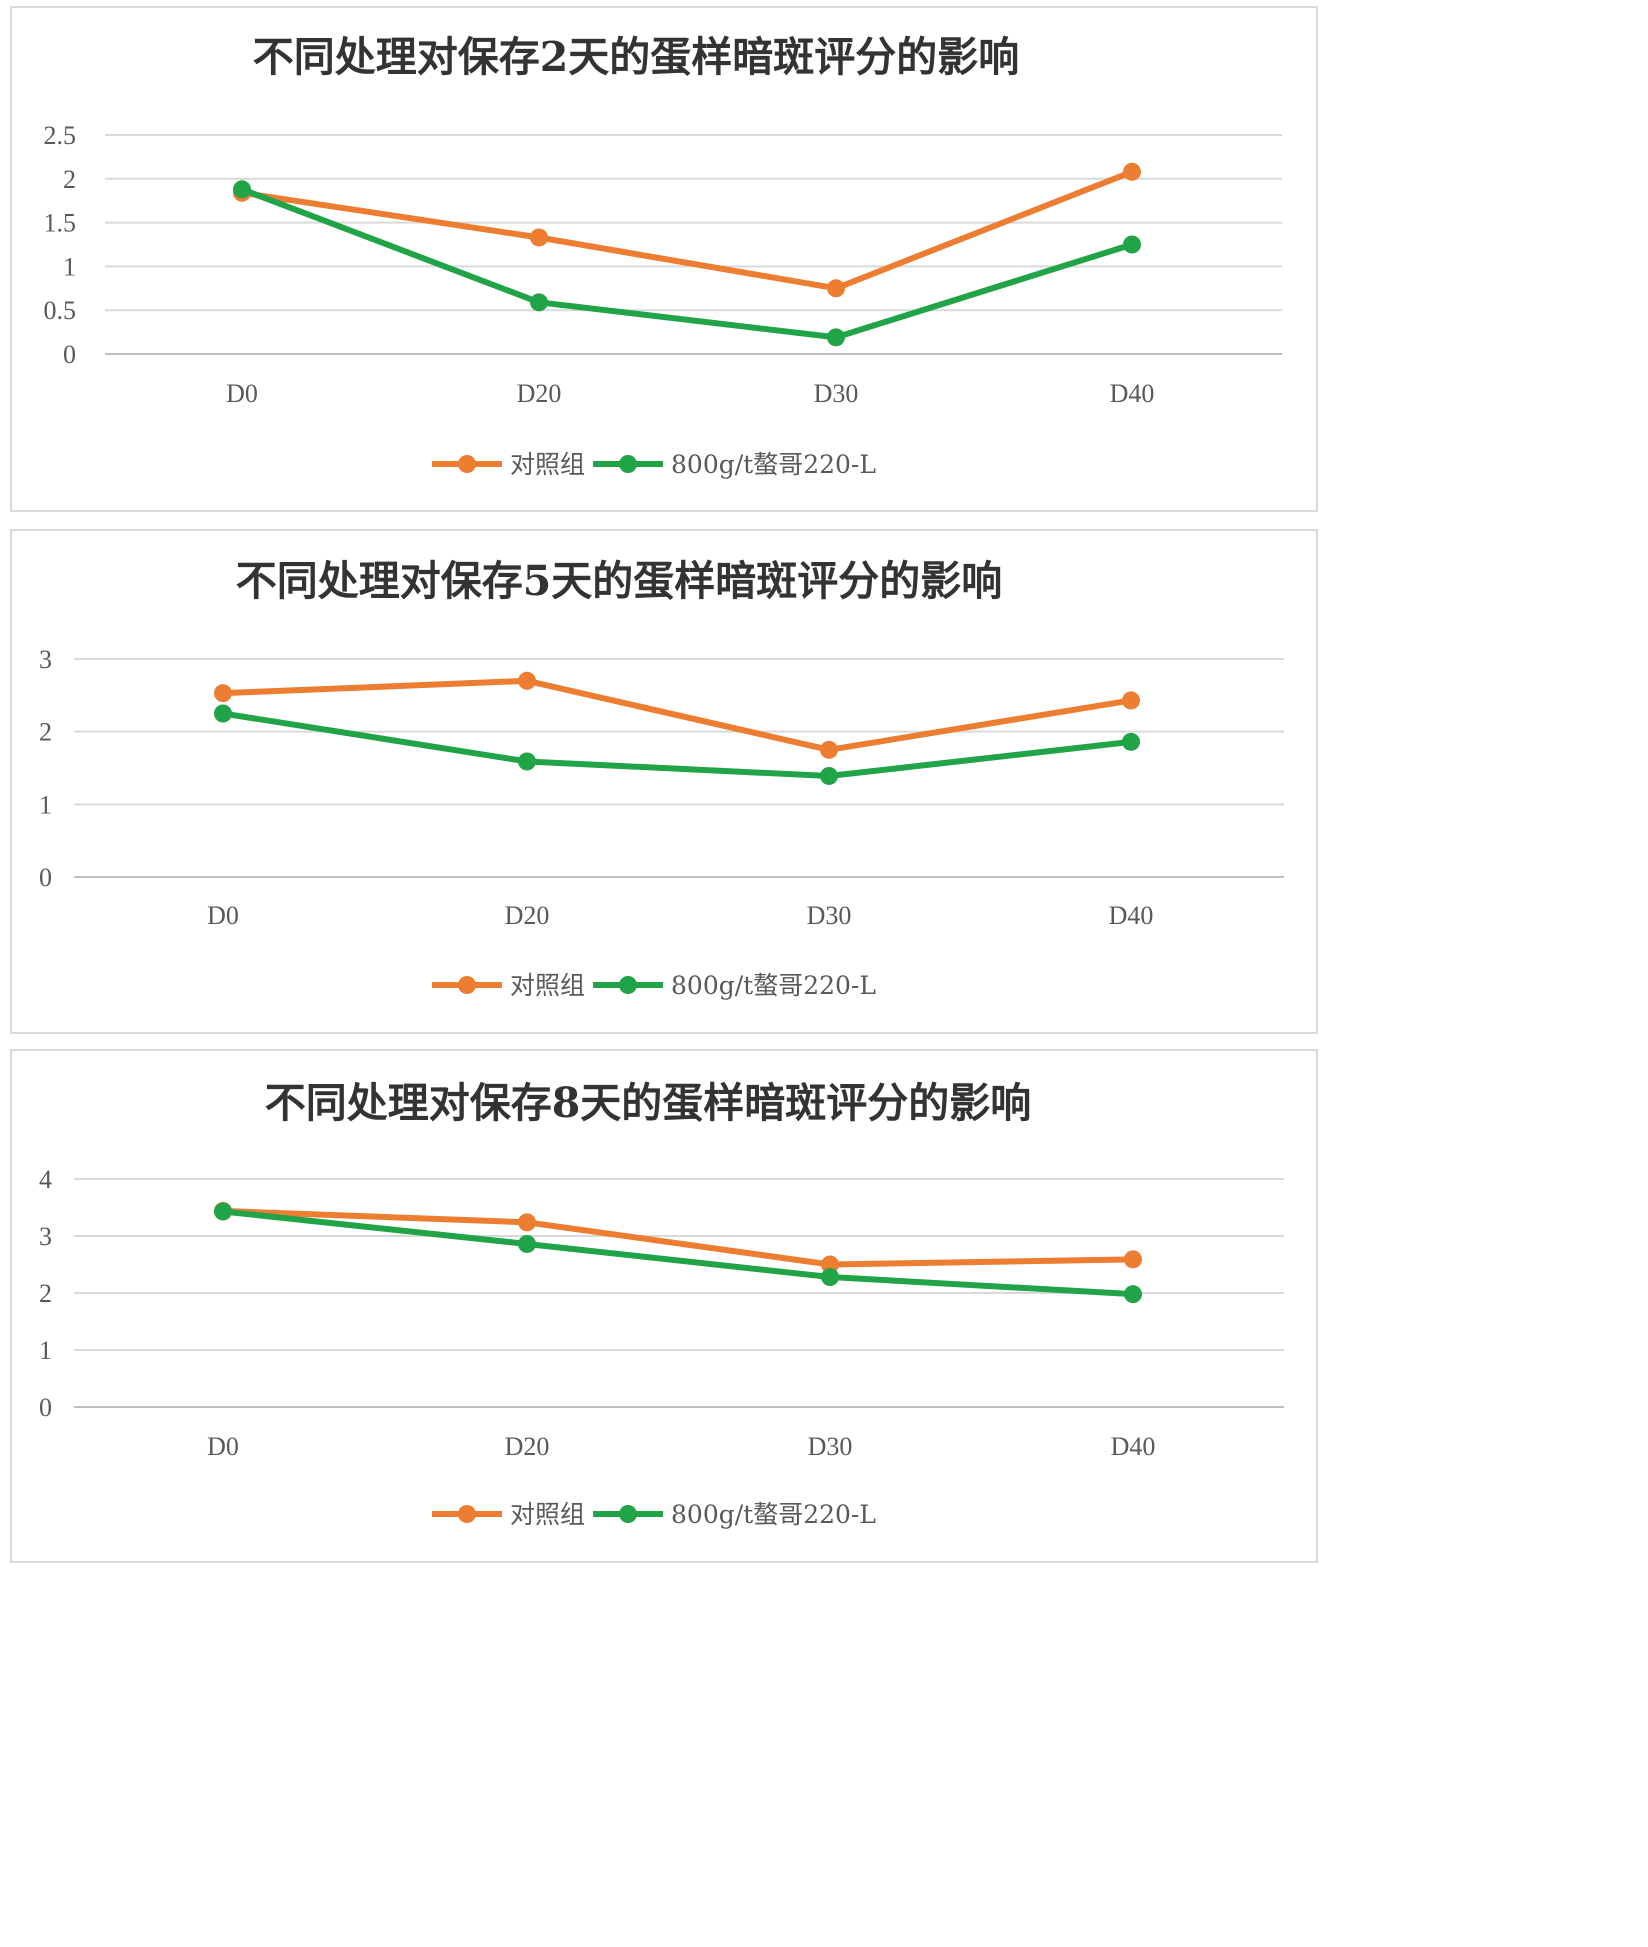 The height and width of the screenshot is (1947, 1648). Describe the element at coordinates (60, 310) in the screenshot. I see `y-tick-label: 0.5` at that location.